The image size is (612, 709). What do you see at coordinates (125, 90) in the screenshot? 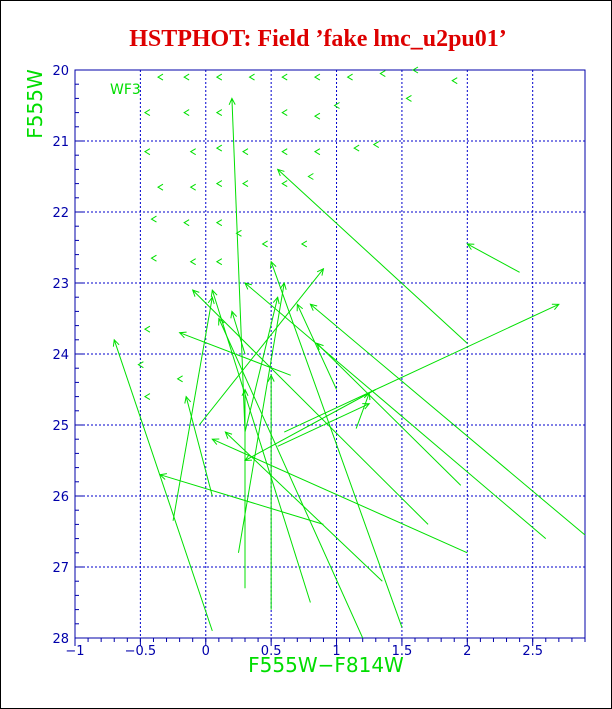
I see `panel-label: WF3` at bounding box center [125, 90].